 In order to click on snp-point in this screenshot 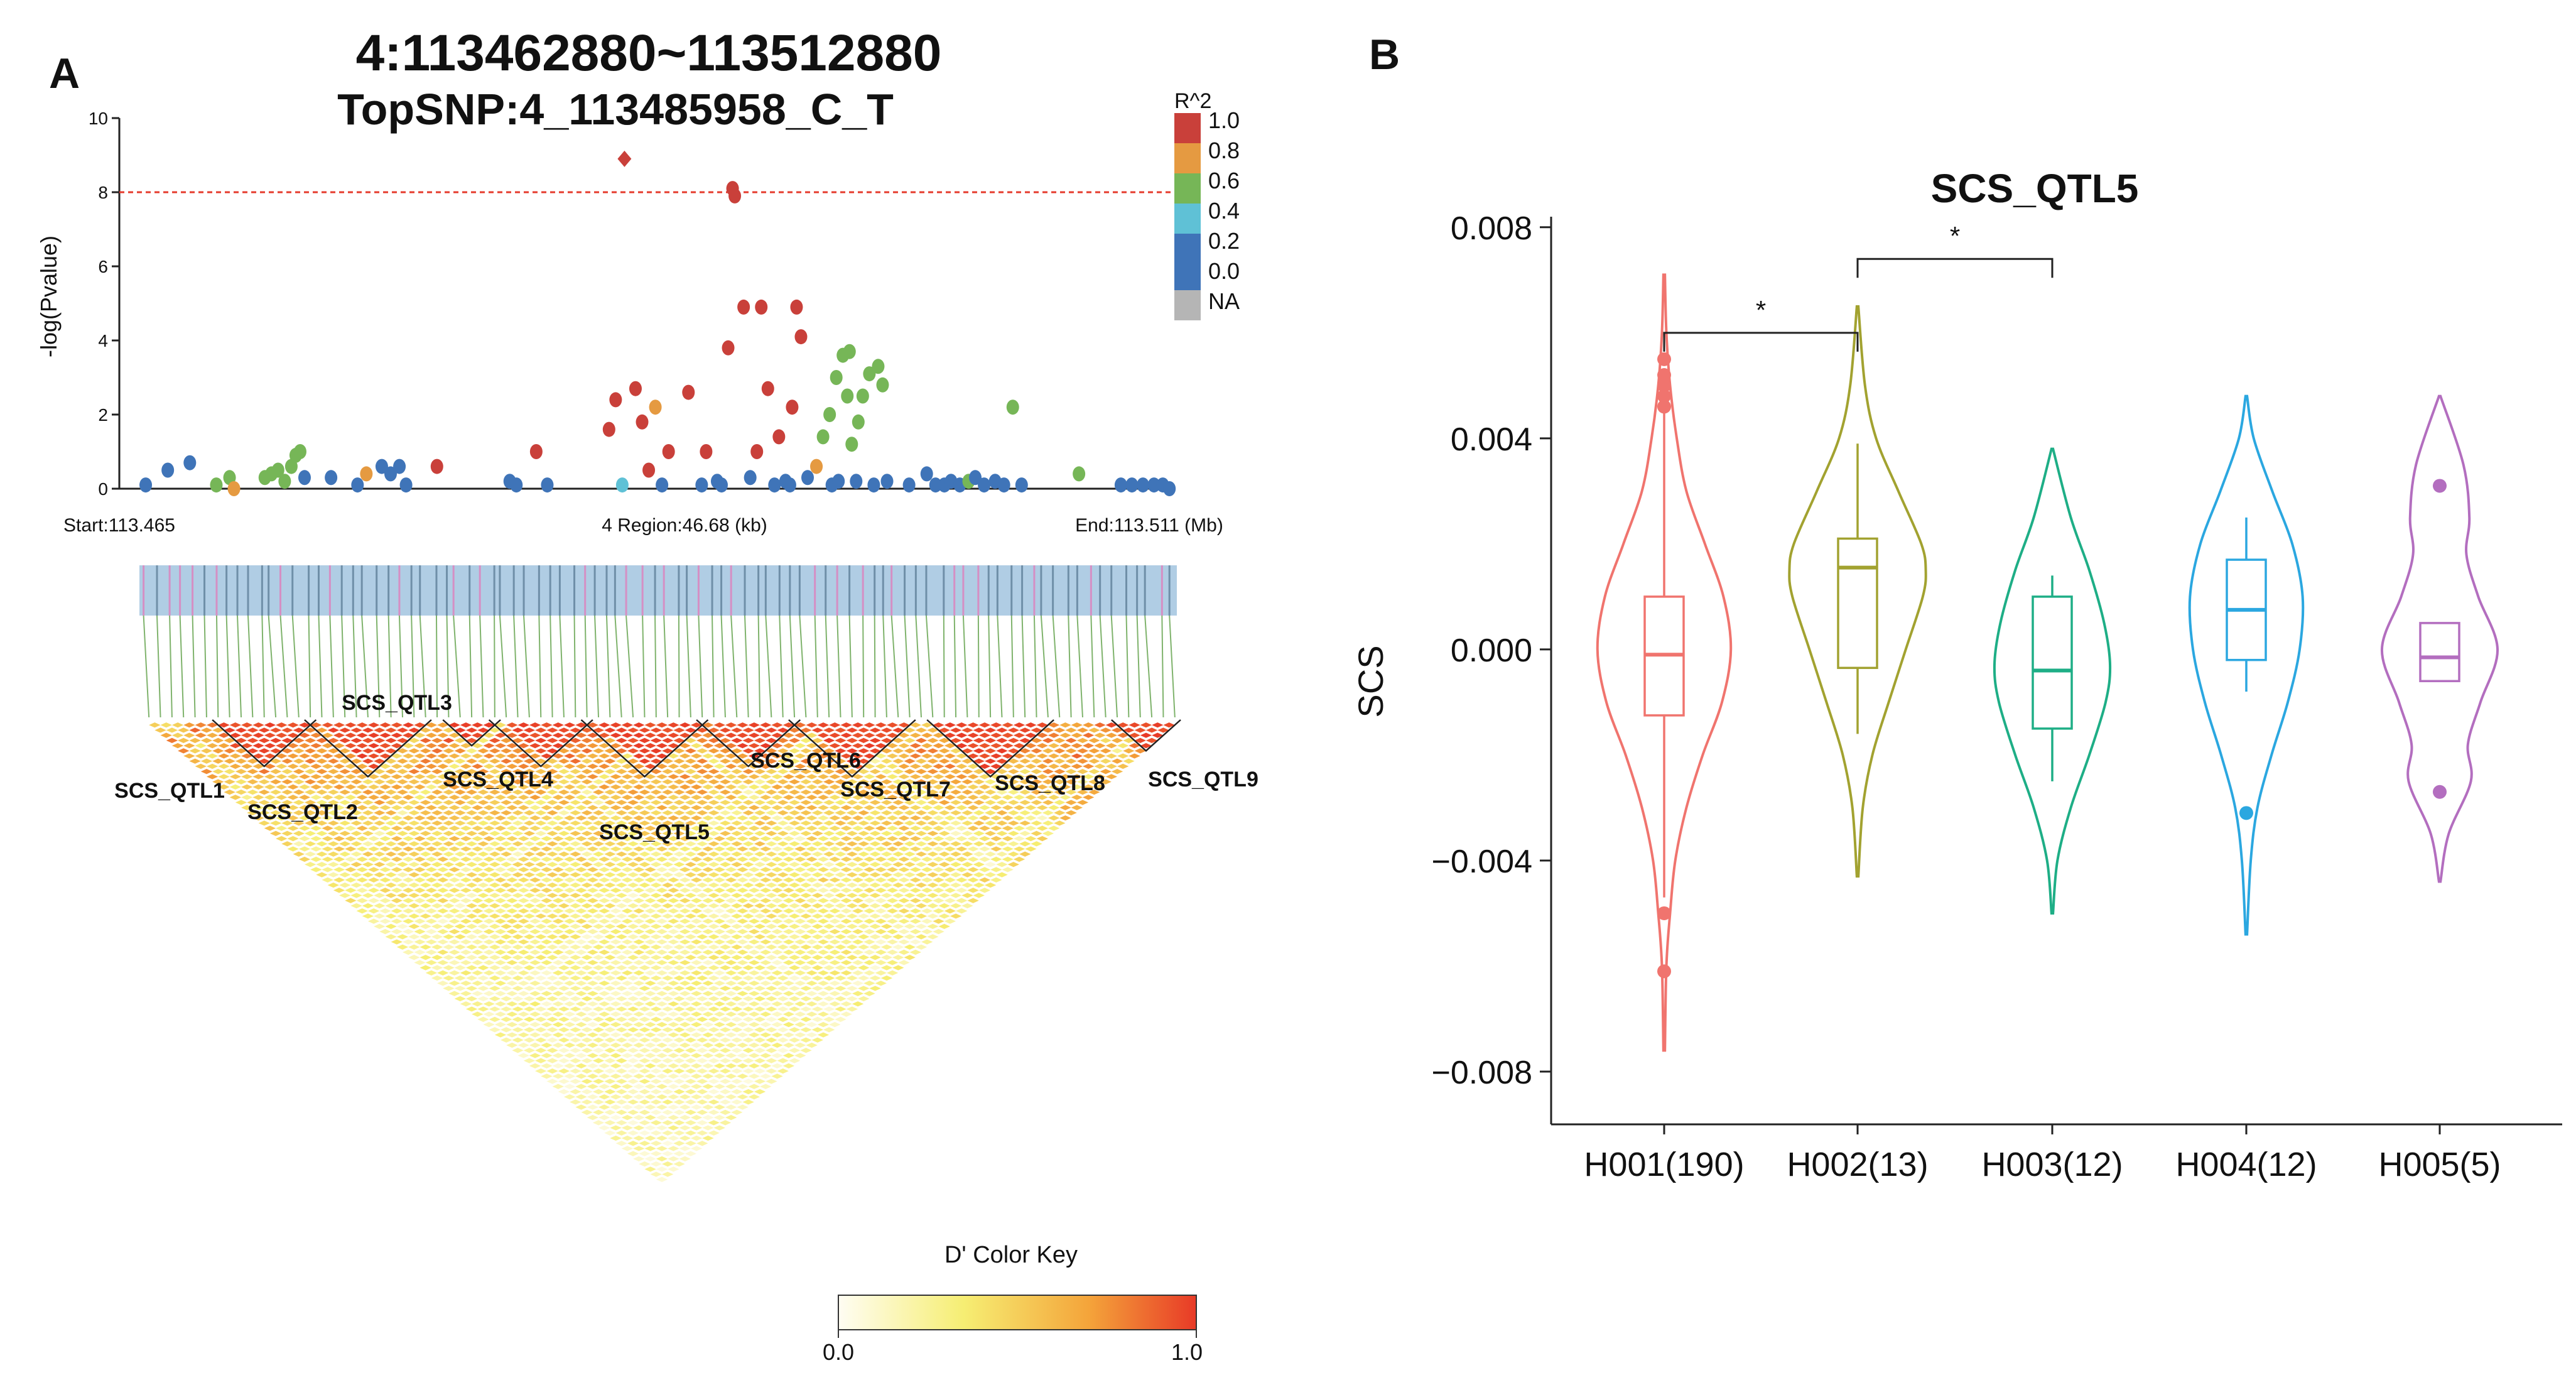, I will do `click(146, 485)`.